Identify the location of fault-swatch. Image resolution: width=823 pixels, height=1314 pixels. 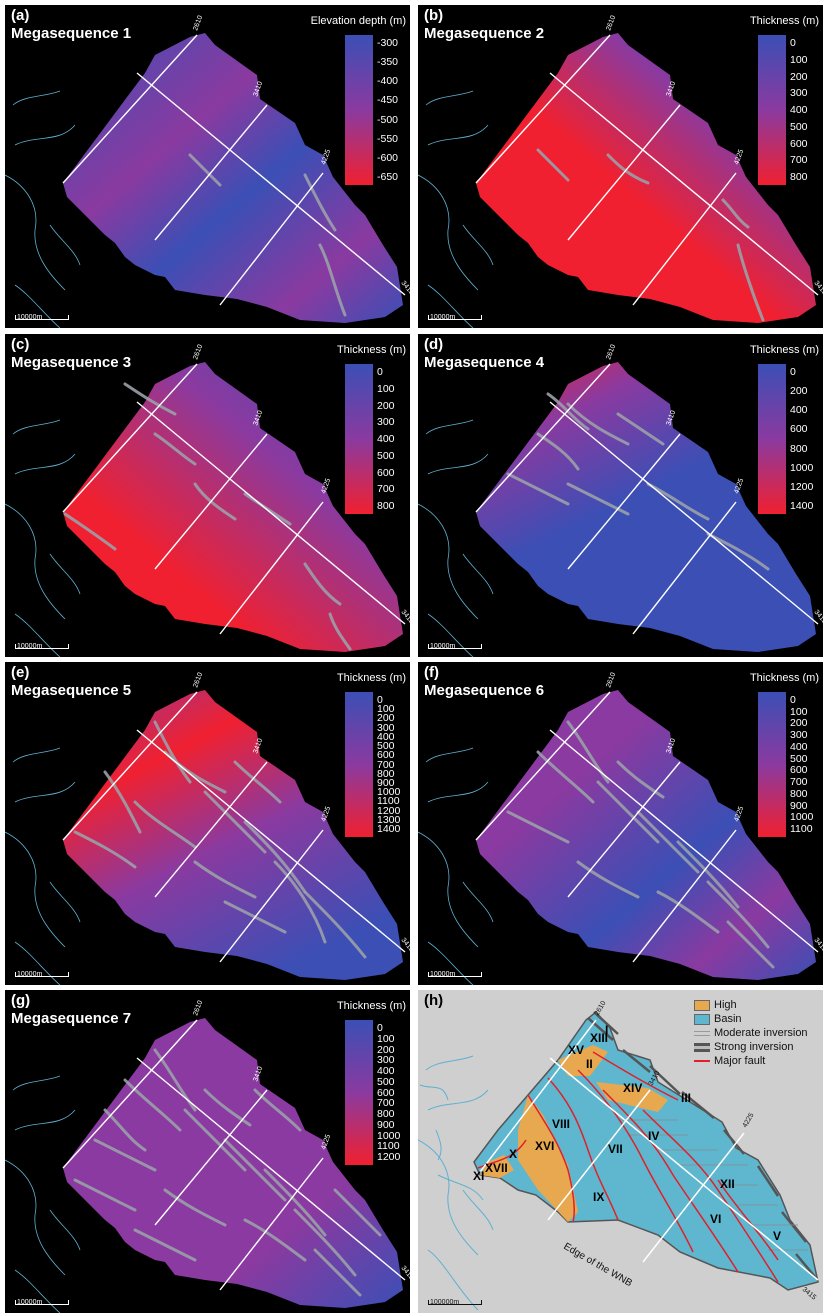
(702, 1061).